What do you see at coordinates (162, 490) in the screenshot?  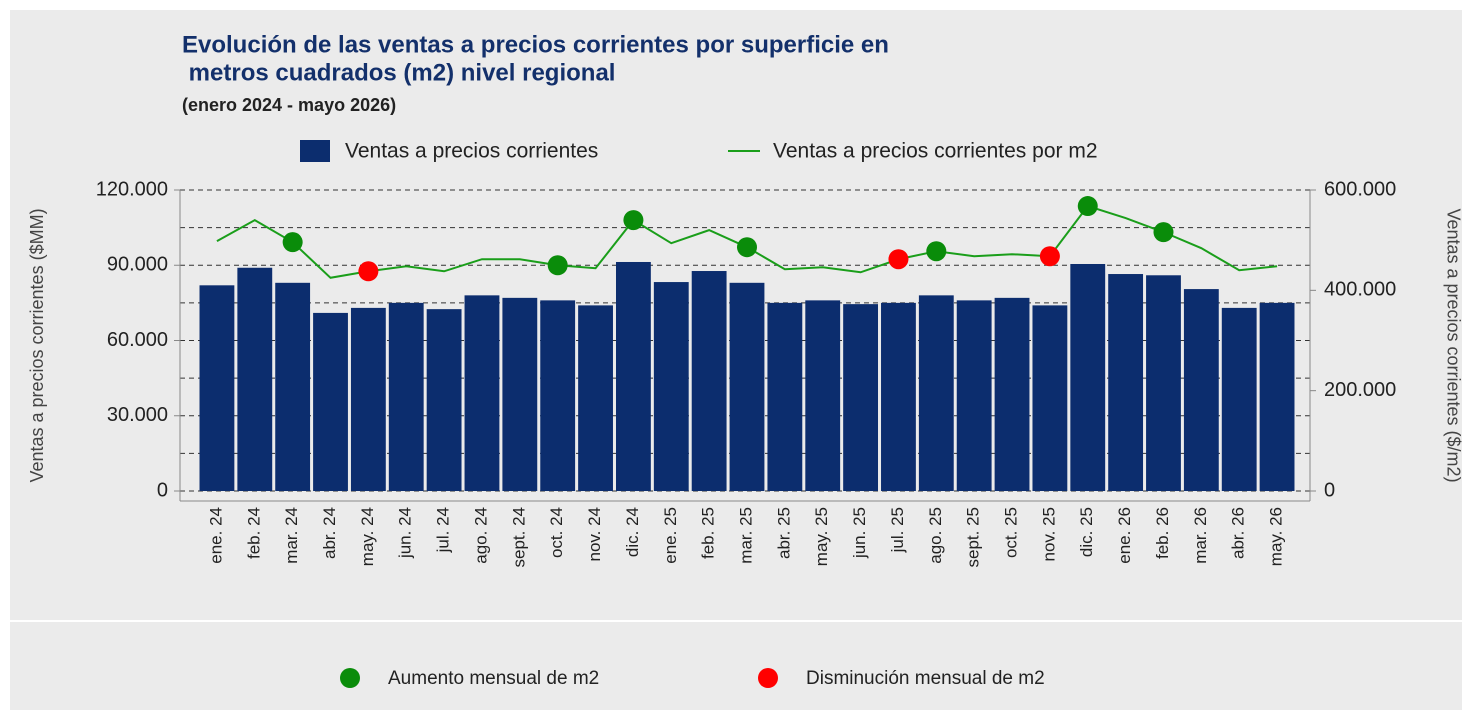 I see `y-tick-label: 0` at bounding box center [162, 490].